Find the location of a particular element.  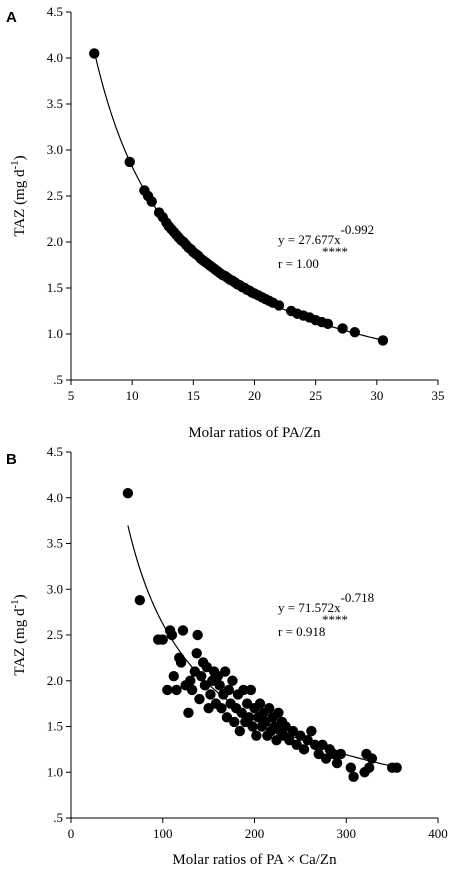

x-tick-label: 5 is located at coordinates (71, 395).